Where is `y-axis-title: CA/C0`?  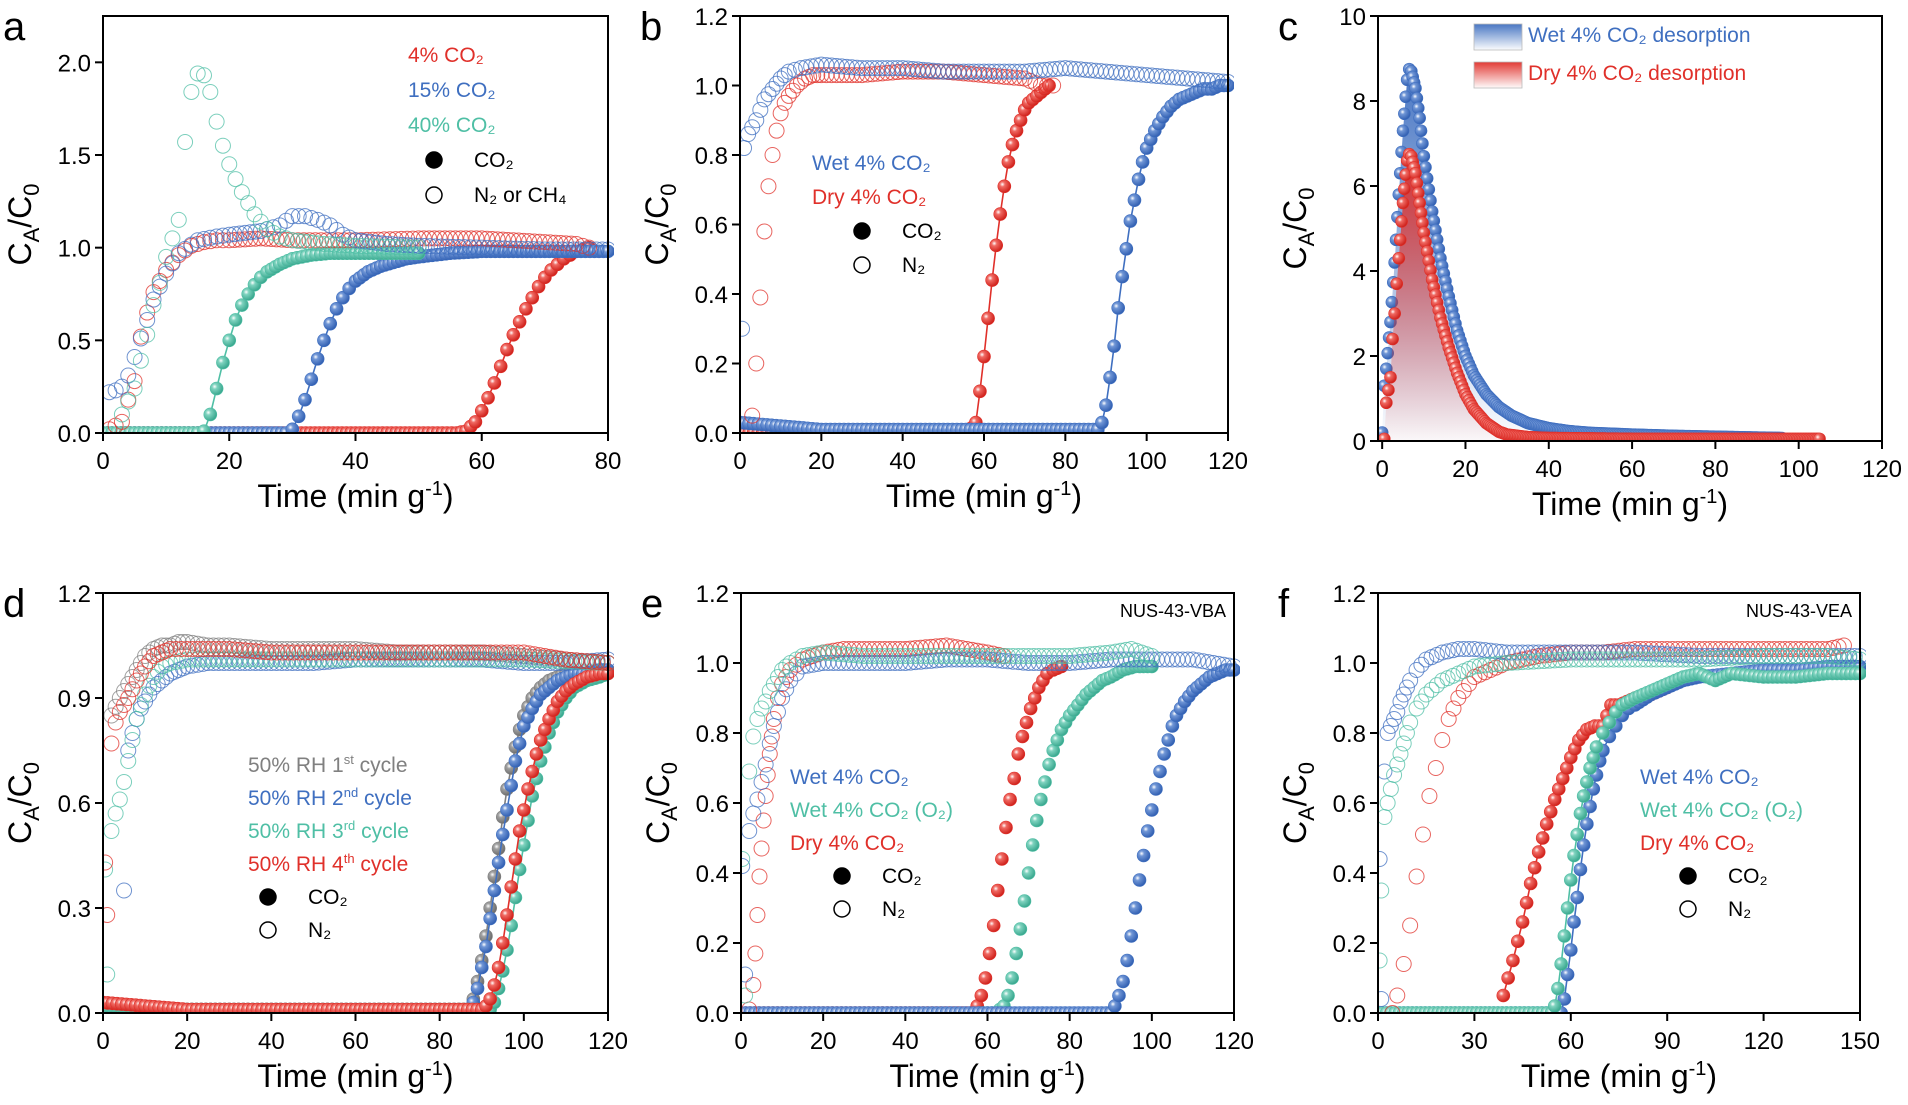
y-axis-title: CA/C0 is located at coordinates (661, 803).